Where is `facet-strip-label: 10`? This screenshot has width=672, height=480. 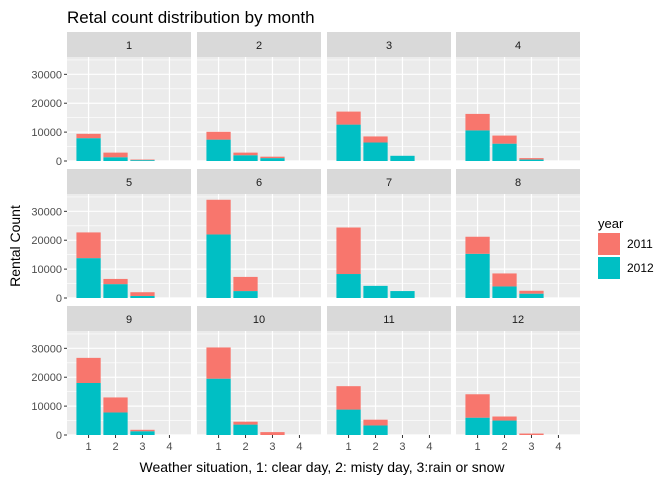 facet-strip-label: 10 is located at coordinates (259, 320).